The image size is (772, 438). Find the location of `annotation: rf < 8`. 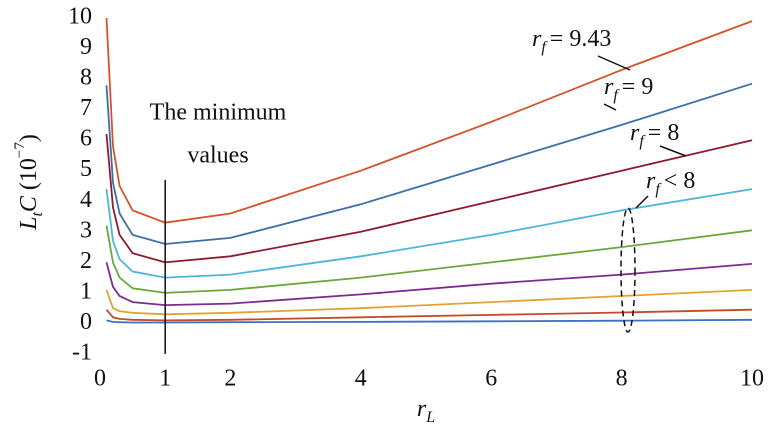

annotation: rf < 8 is located at coordinates (670, 183).